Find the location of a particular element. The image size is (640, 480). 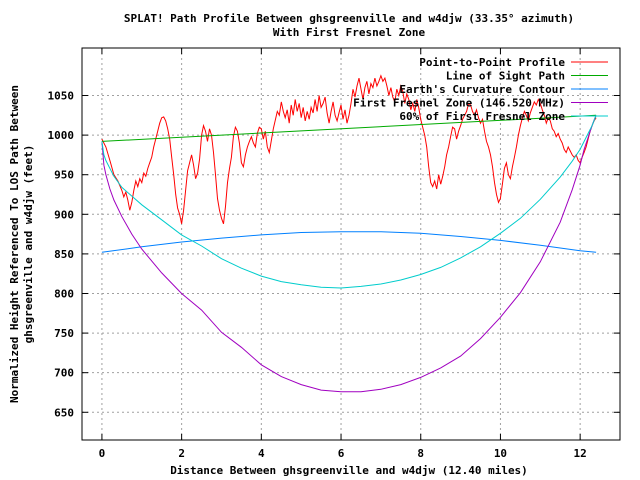

x-tick-label: 10 is located at coordinates (500, 453).